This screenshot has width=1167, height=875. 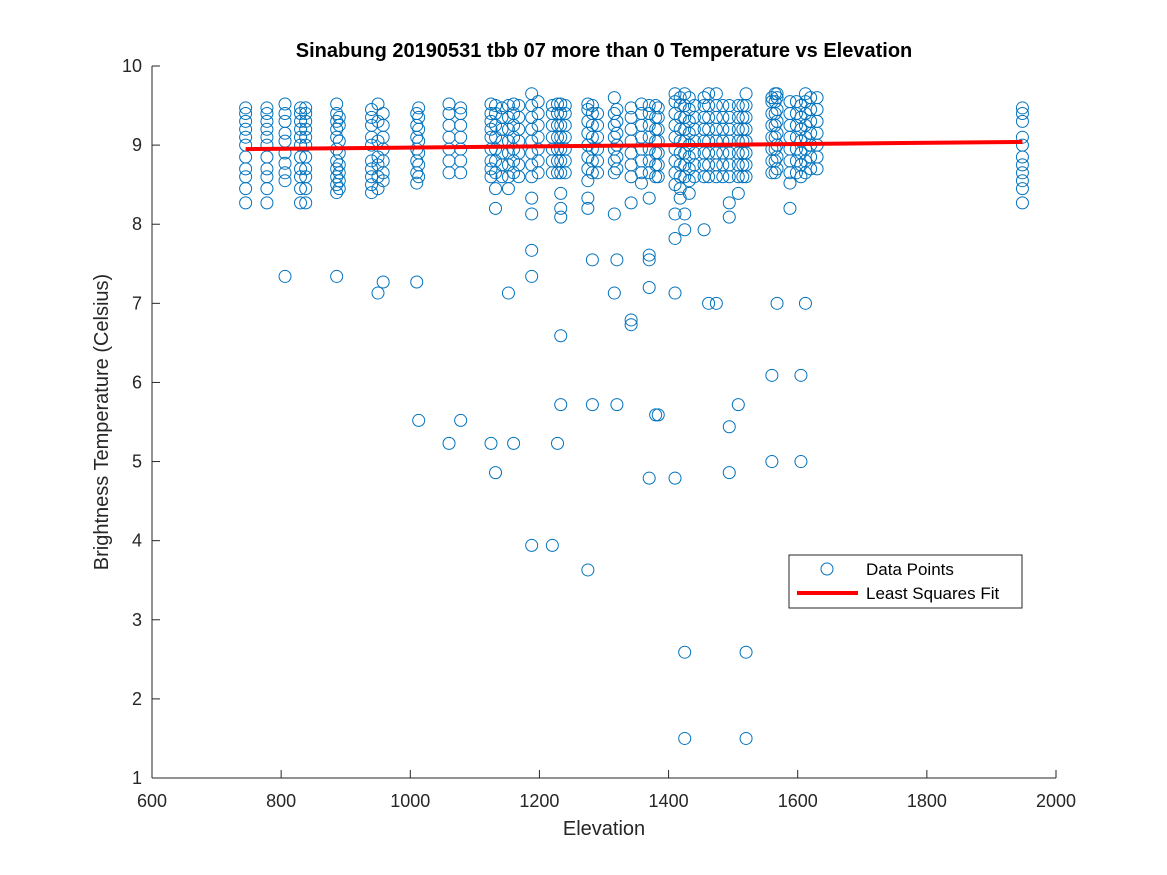 I want to click on x-axis-label: Elevation, so click(x=604, y=829).